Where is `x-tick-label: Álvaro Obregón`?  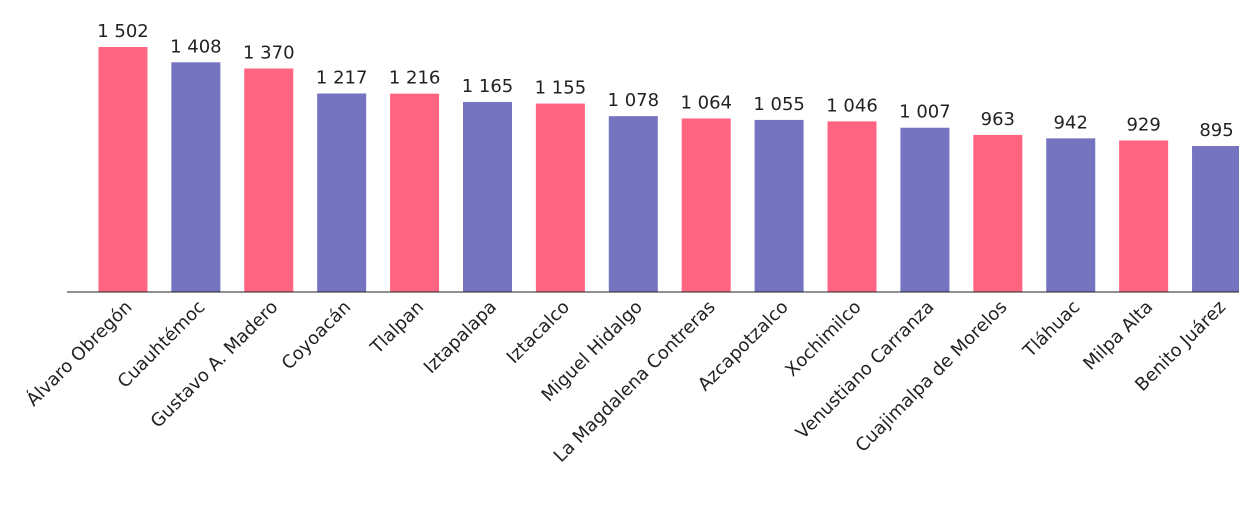 x-tick-label: Álvaro Obregón is located at coordinates (79, 353).